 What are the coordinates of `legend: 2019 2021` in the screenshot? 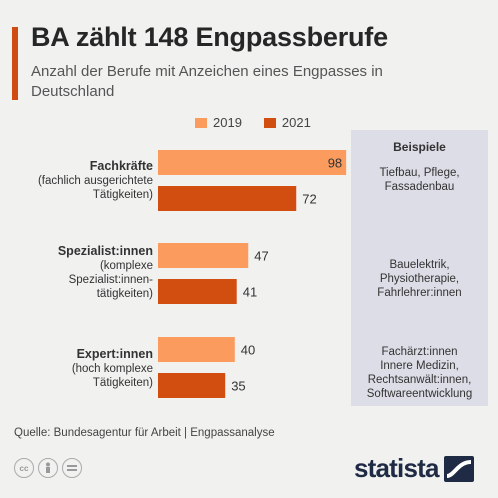 It's located at (253, 122).